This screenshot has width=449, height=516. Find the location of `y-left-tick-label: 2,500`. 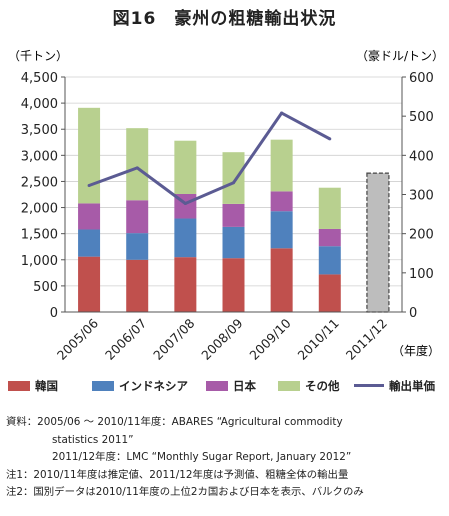

y-left-tick-label: 2,500 is located at coordinates (39, 182).